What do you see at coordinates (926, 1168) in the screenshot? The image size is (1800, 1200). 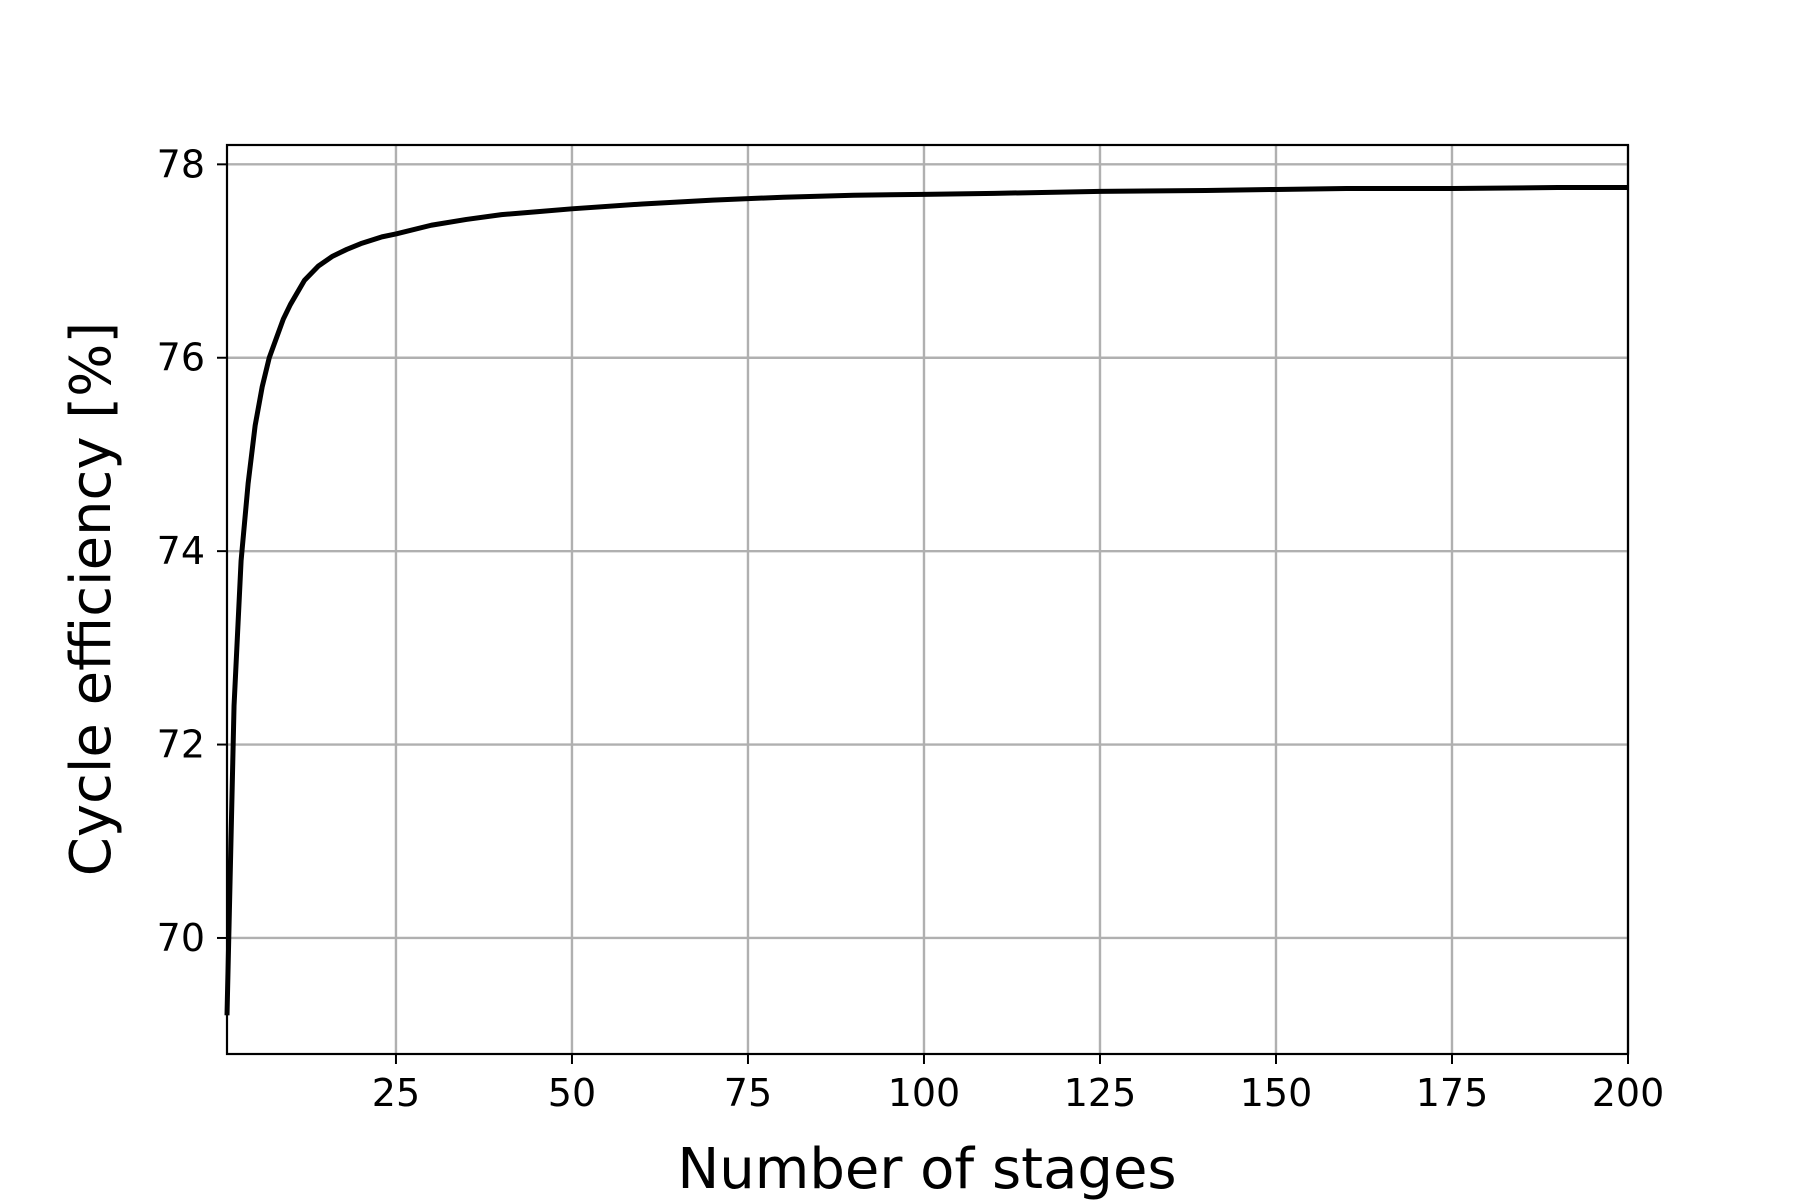 I see `x-axis-label: Number of stages` at bounding box center [926, 1168].